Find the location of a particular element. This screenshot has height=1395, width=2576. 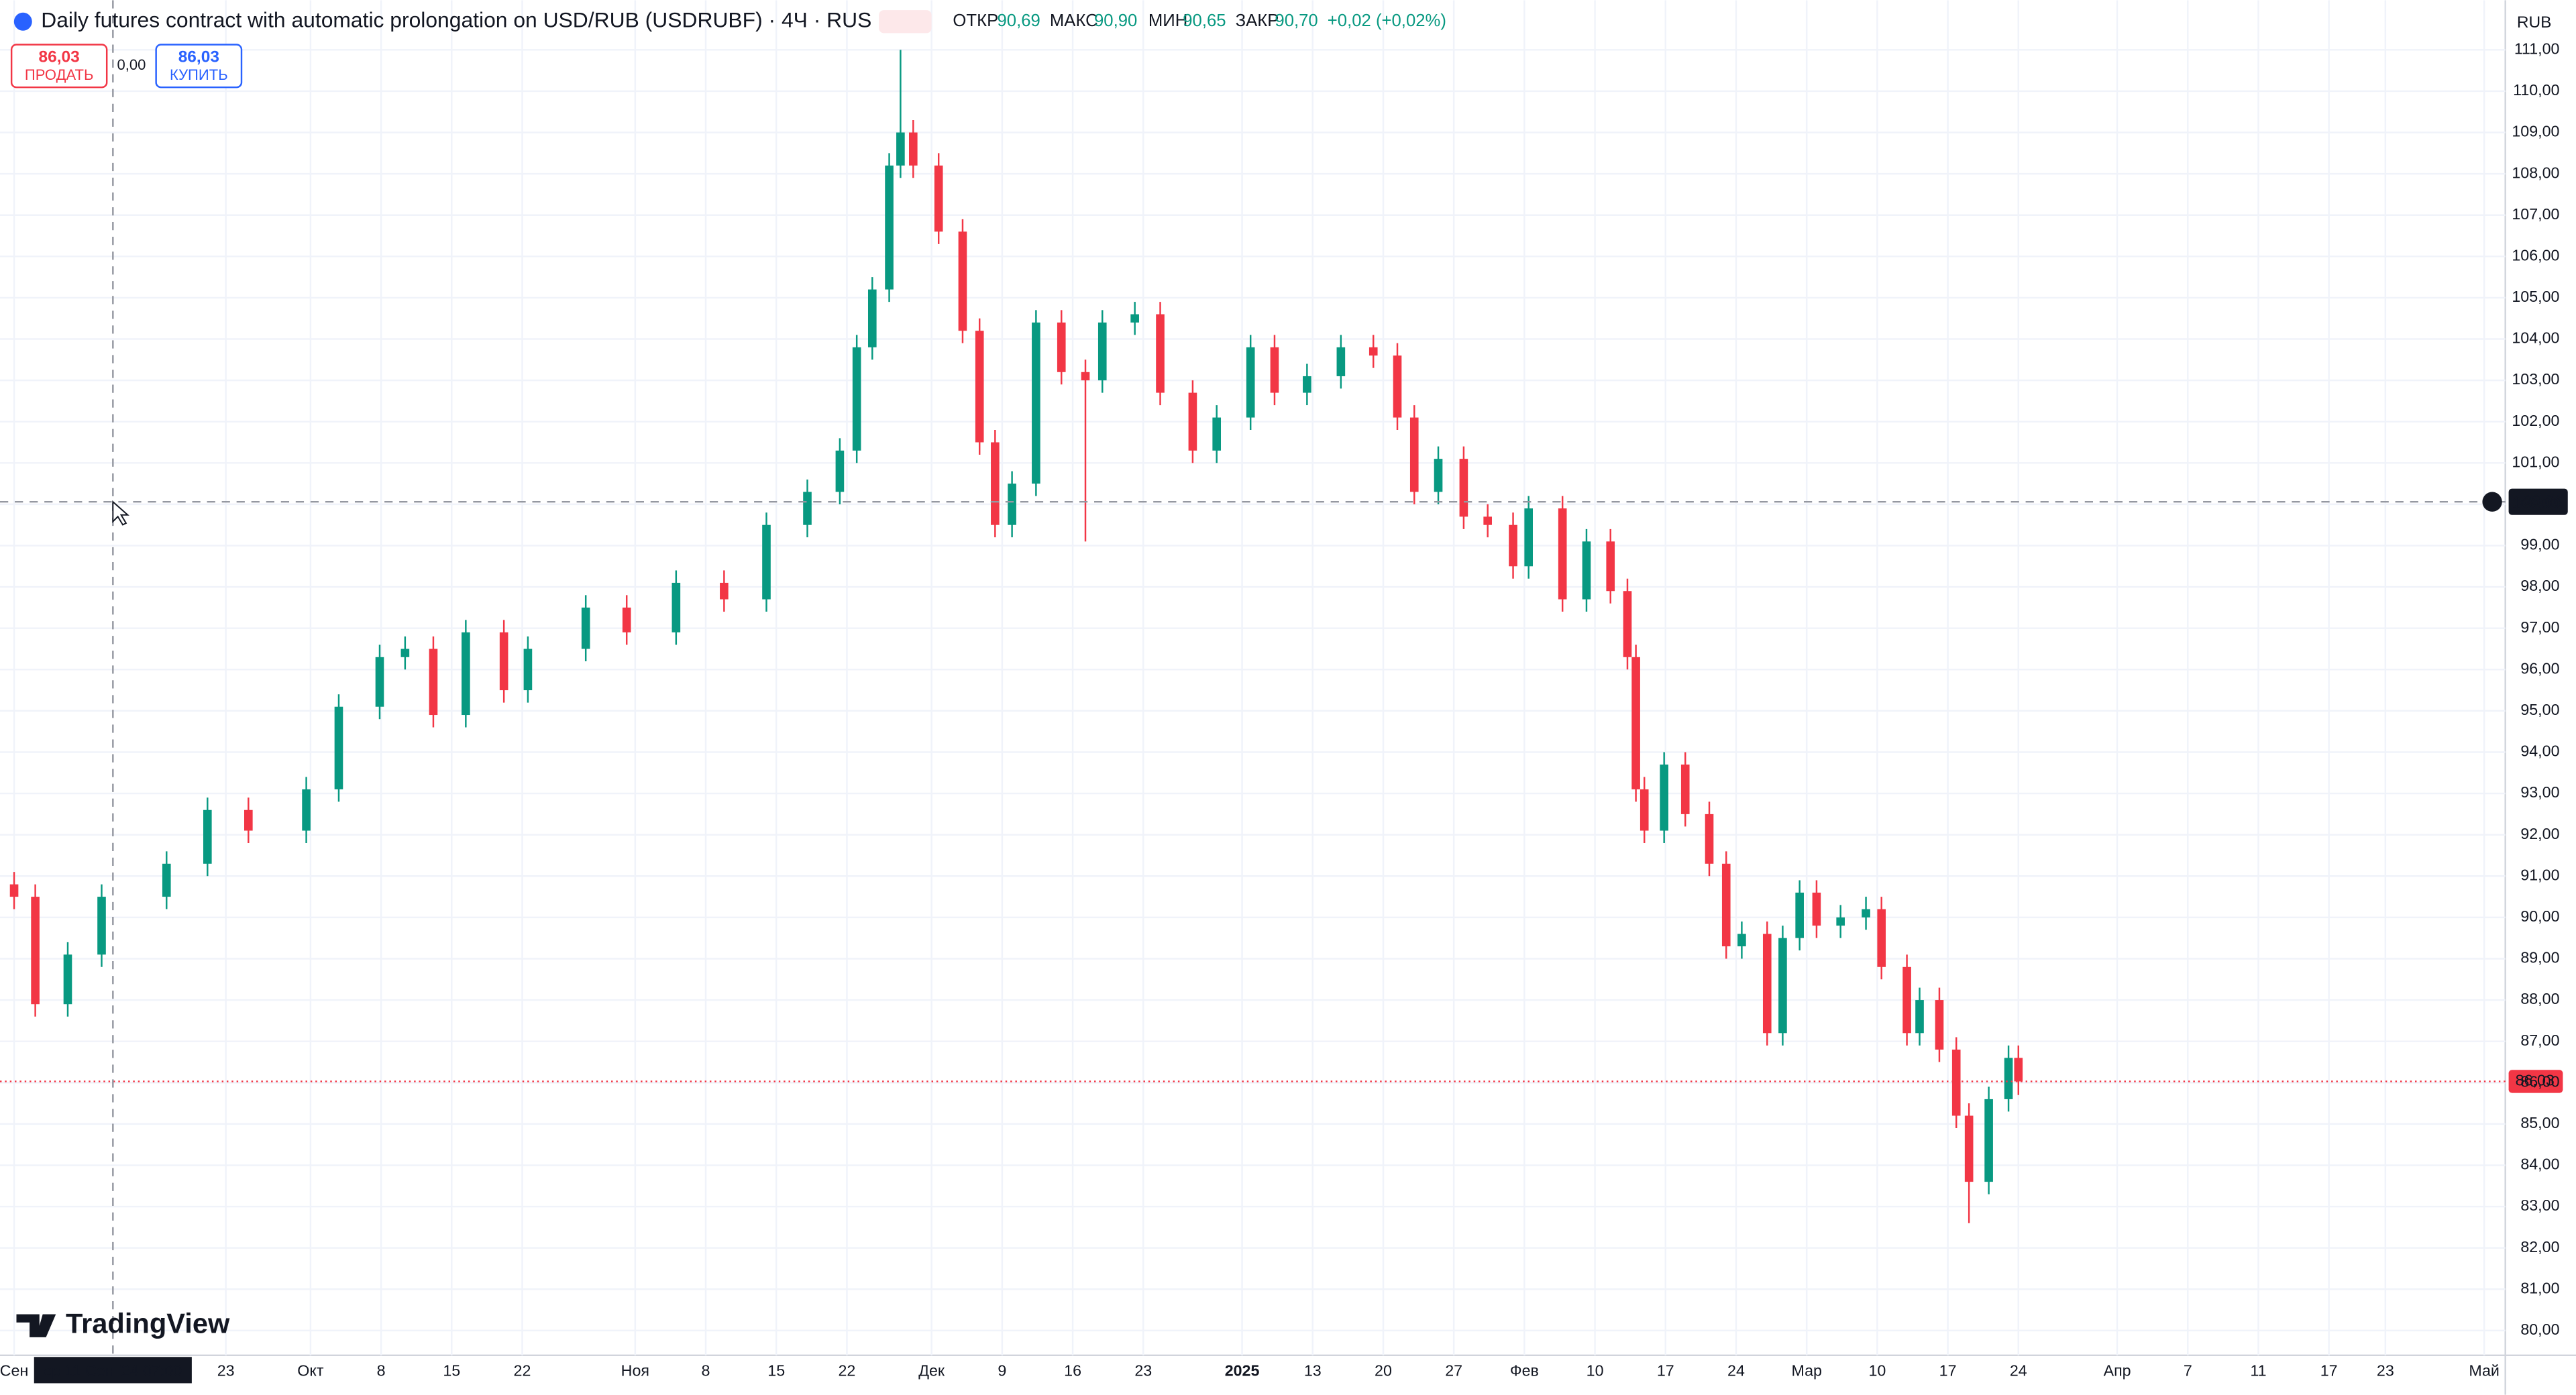

y-tick-label: 104,00 is located at coordinates (2535, 338).